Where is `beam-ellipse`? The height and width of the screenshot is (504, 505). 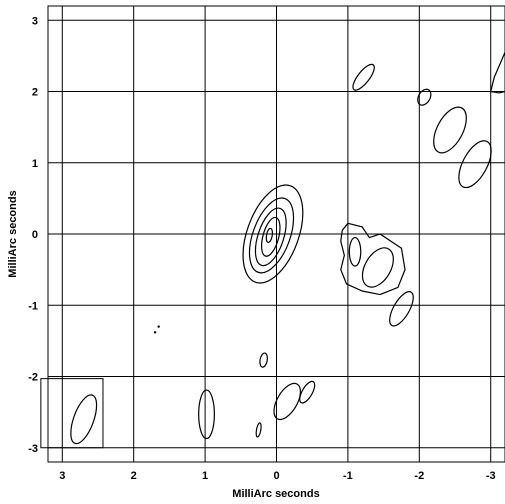 beam-ellipse is located at coordinates (84, 419).